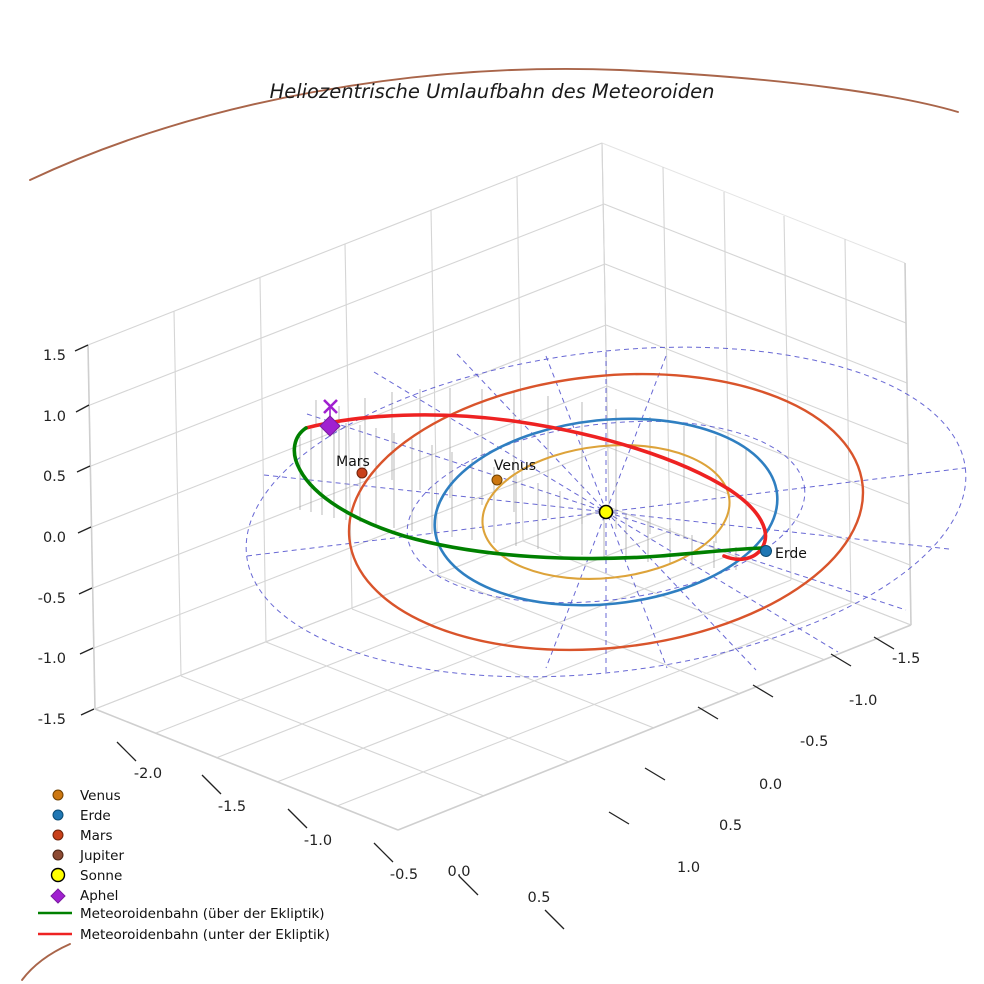 This screenshot has width=984, height=984. I want to click on x-axis: -2.0 -1.5 -1.0 -0.5 0.0 0.5, so click(340, 835).